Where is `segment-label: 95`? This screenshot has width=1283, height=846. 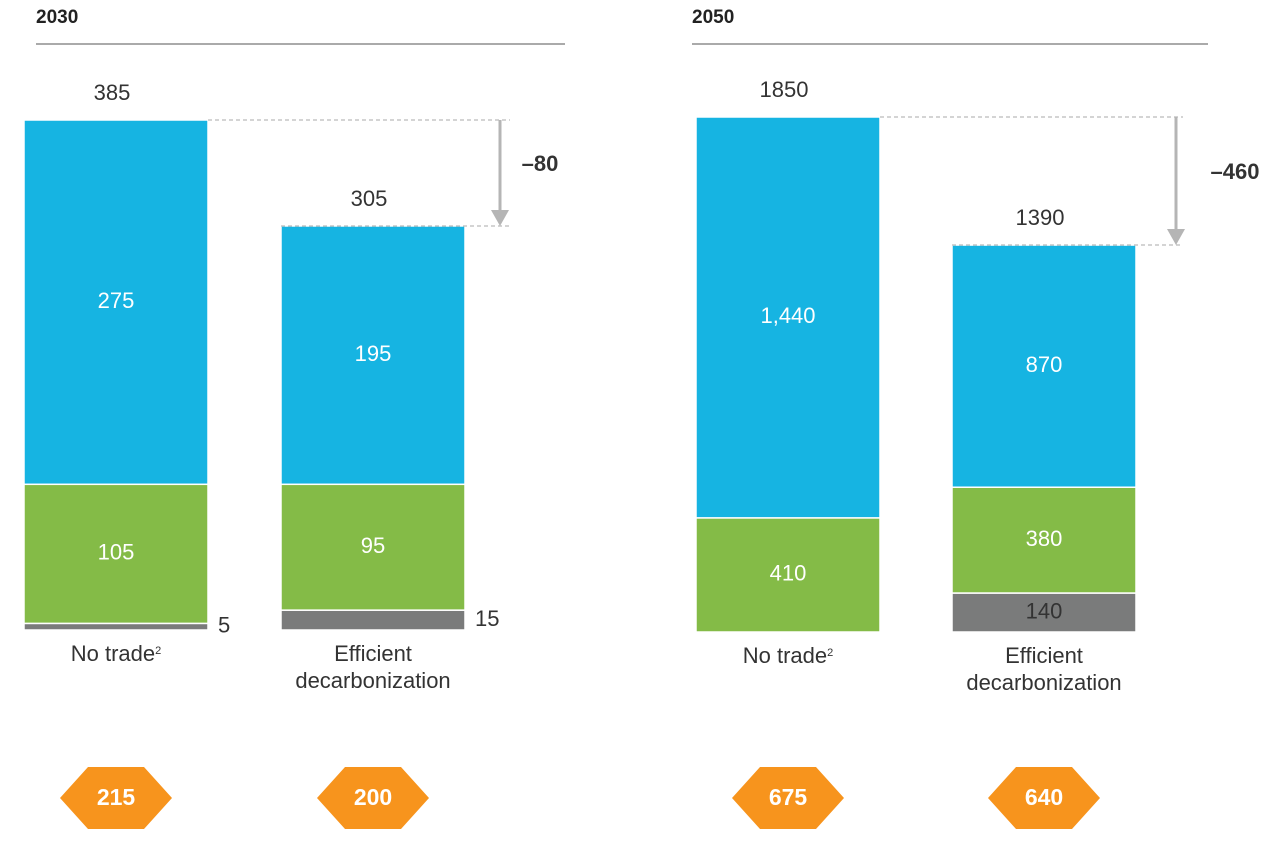
segment-label: 95 is located at coordinates (373, 545).